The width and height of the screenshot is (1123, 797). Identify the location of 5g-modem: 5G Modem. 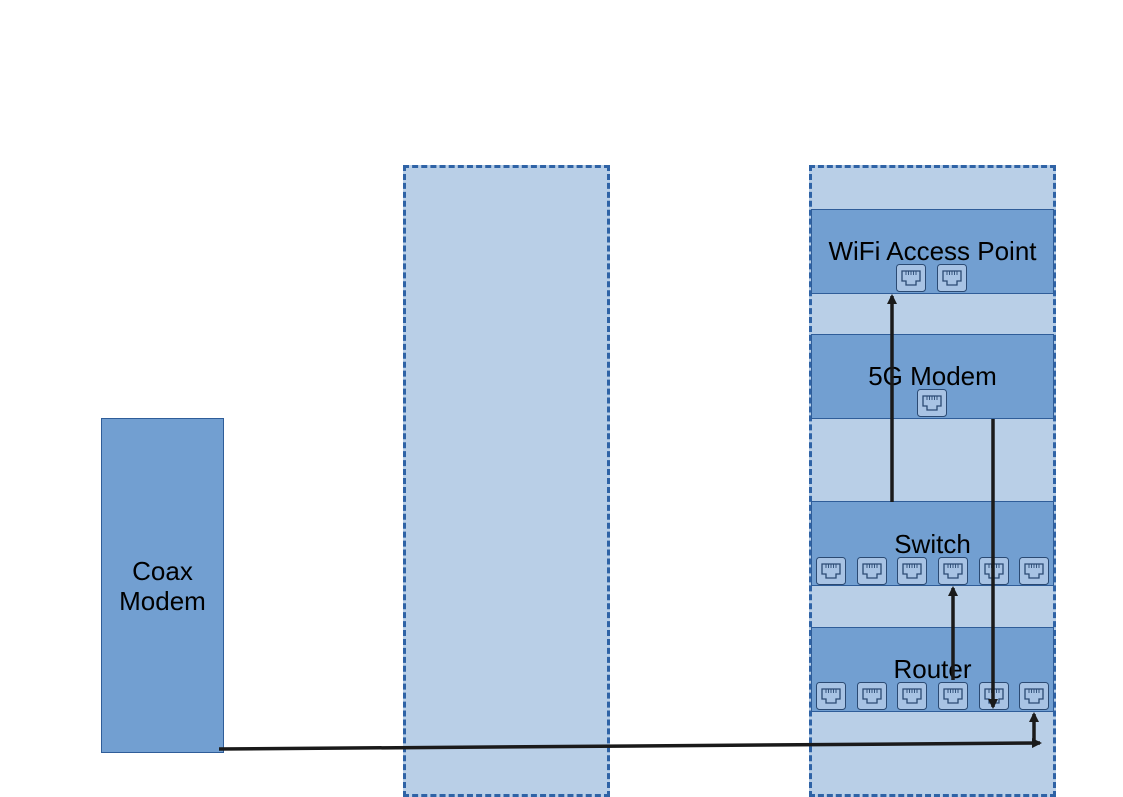
(932, 376).